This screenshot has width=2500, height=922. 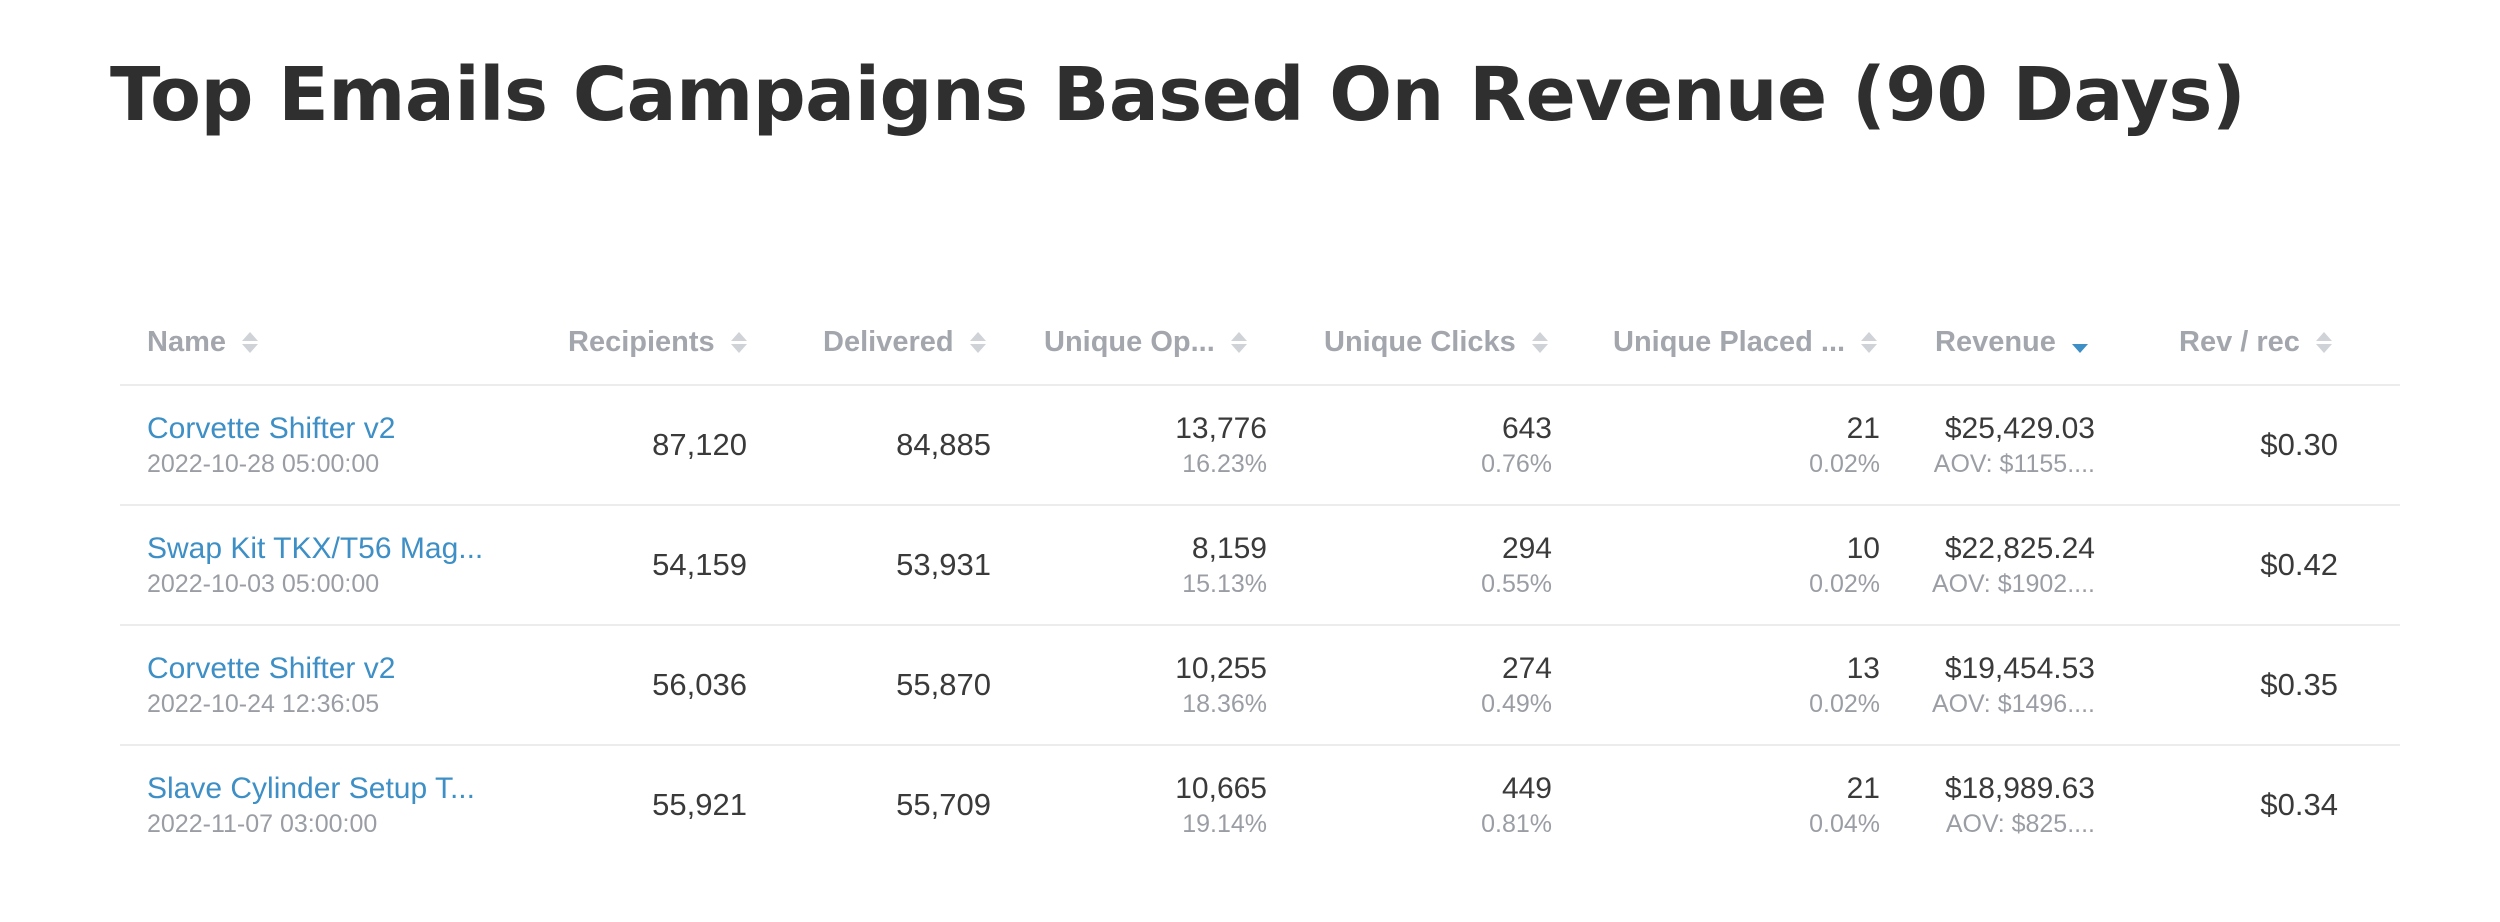 I want to click on rev-per-rec-cell: $0.34, so click(x=2299, y=805).